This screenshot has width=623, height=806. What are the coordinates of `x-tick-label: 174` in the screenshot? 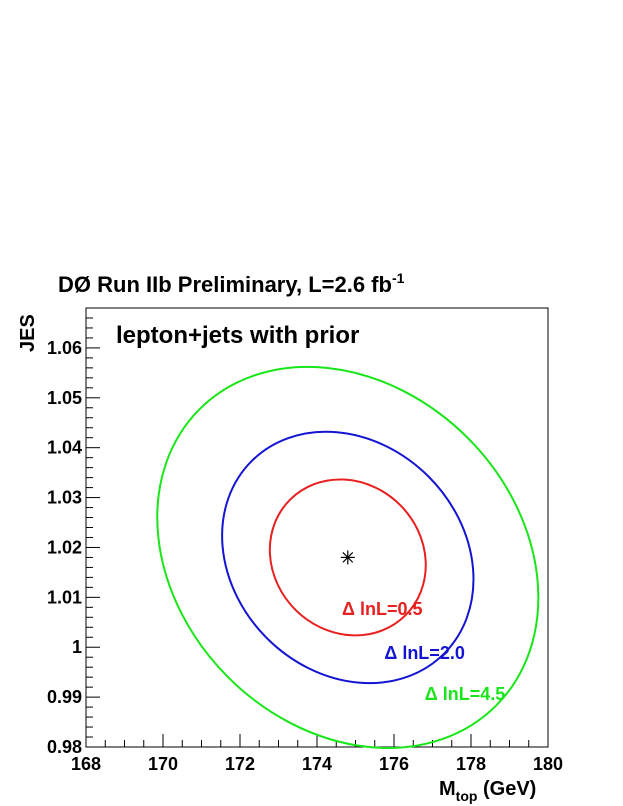 It's located at (317, 764).